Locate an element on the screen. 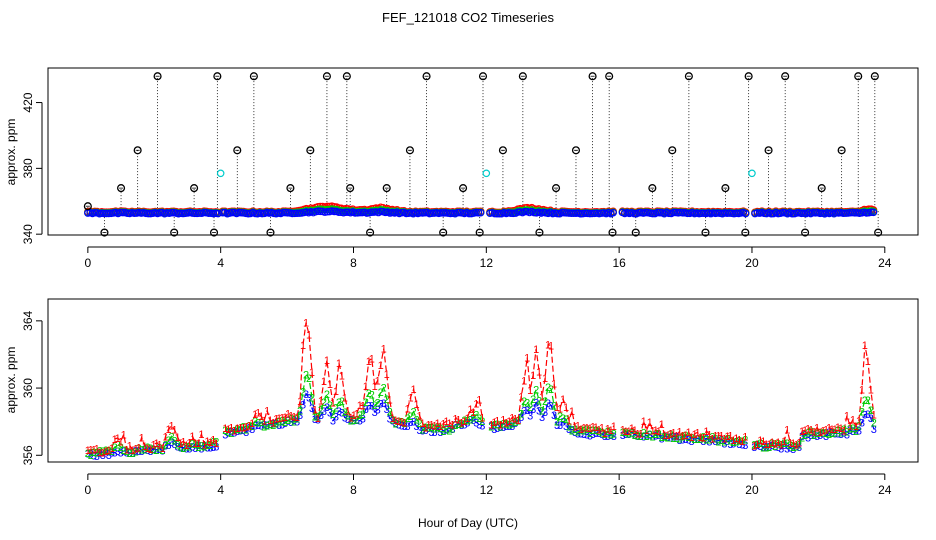  top-y-tick-label: 380 is located at coordinates (28, 168).